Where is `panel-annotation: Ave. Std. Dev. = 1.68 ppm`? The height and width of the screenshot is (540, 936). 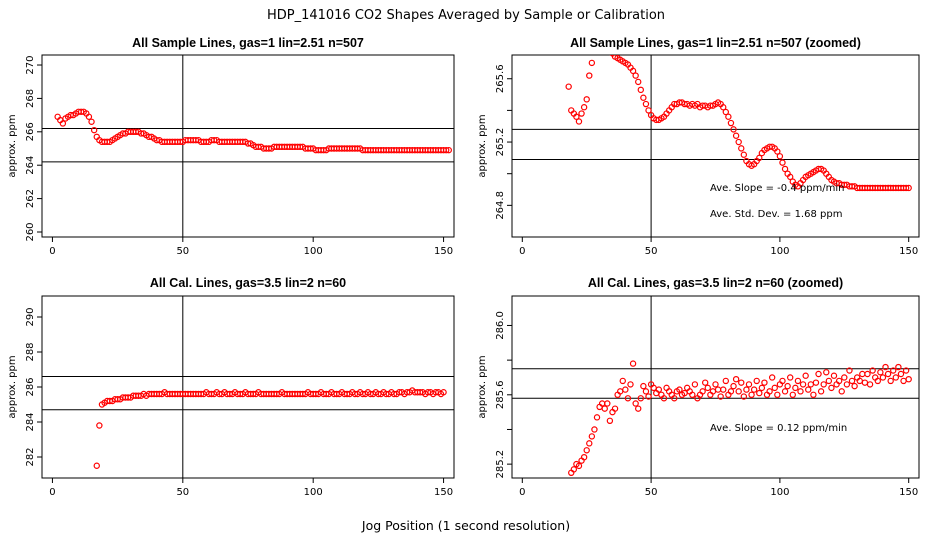 panel-annotation: Ave. Std. Dev. = 1.68 ppm is located at coordinates (776, 214).